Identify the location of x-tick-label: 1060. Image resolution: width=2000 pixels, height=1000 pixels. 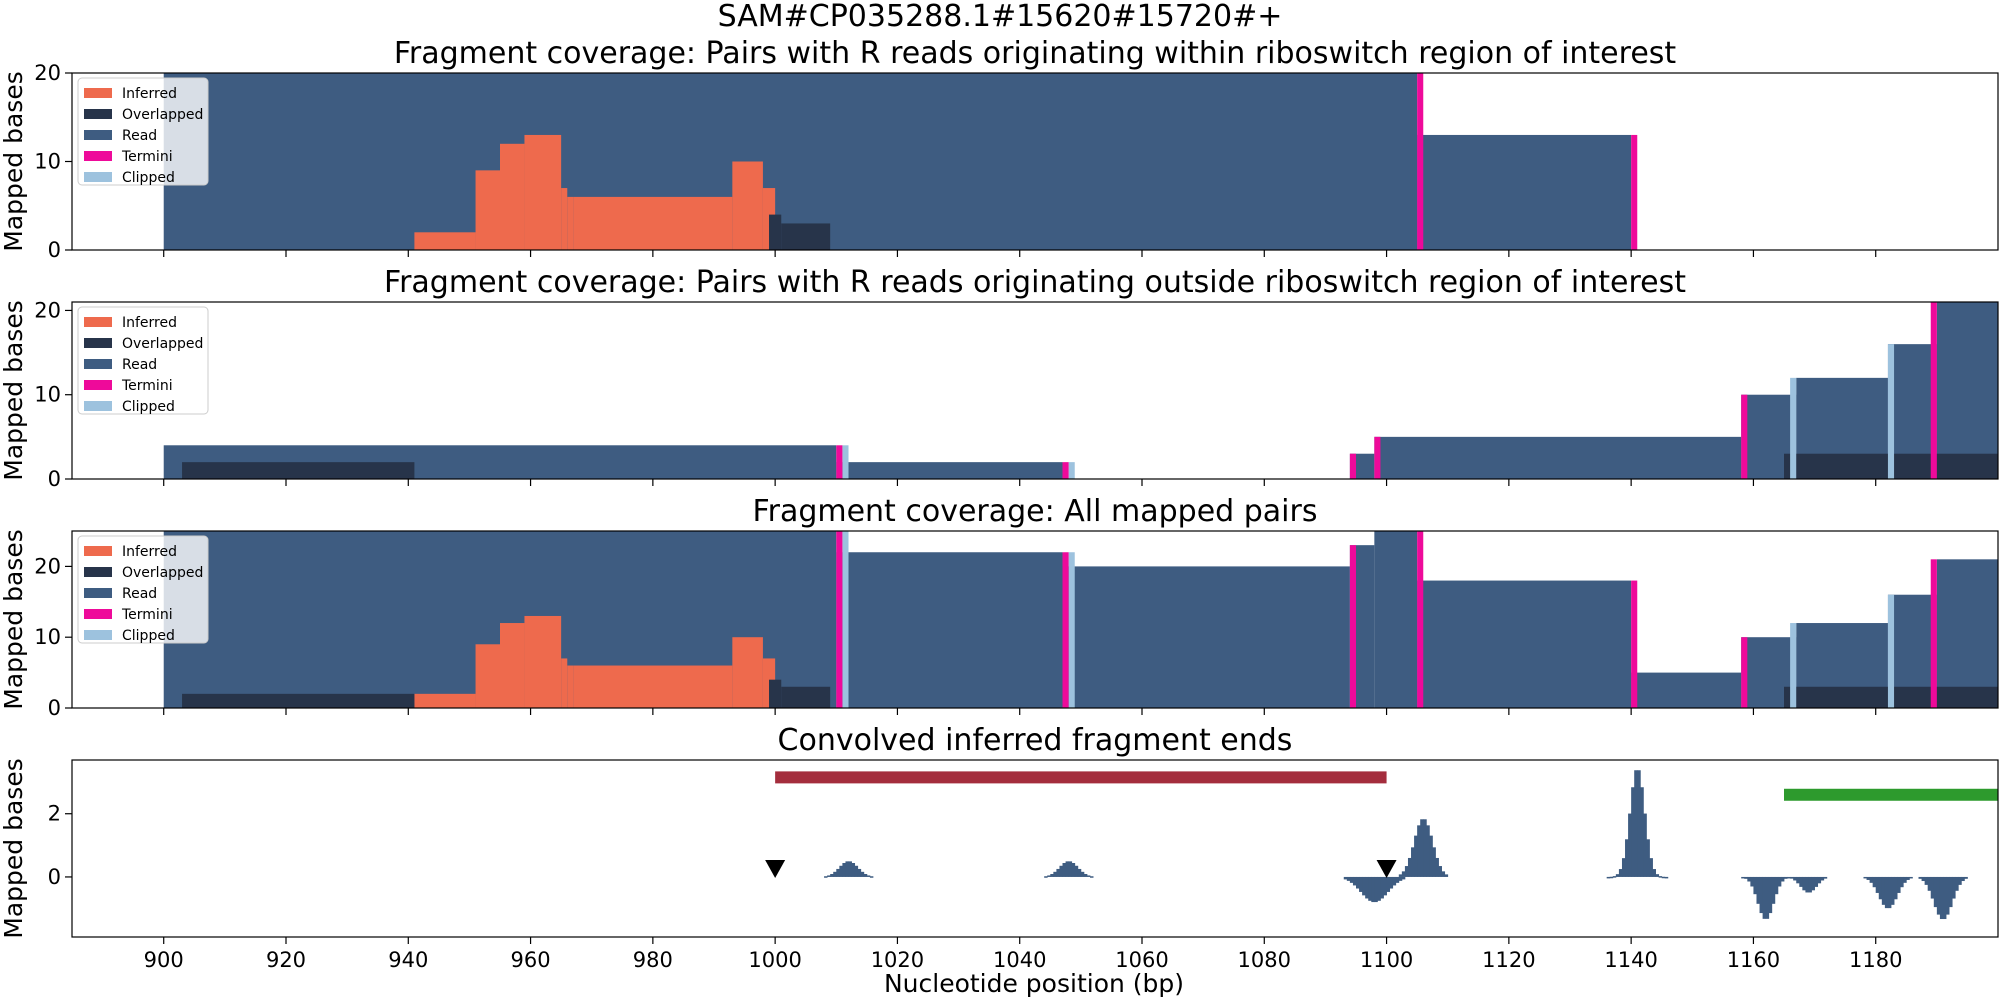
(1141, 960).